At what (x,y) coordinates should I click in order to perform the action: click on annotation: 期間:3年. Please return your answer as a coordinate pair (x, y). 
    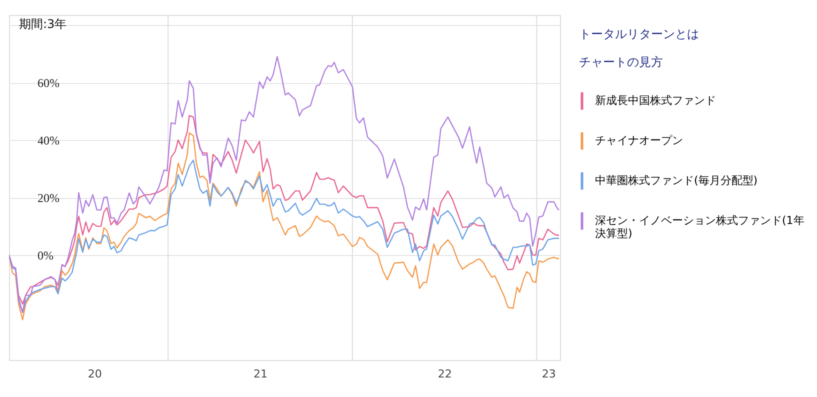
    Looking at the image, I should click on (43, 24).